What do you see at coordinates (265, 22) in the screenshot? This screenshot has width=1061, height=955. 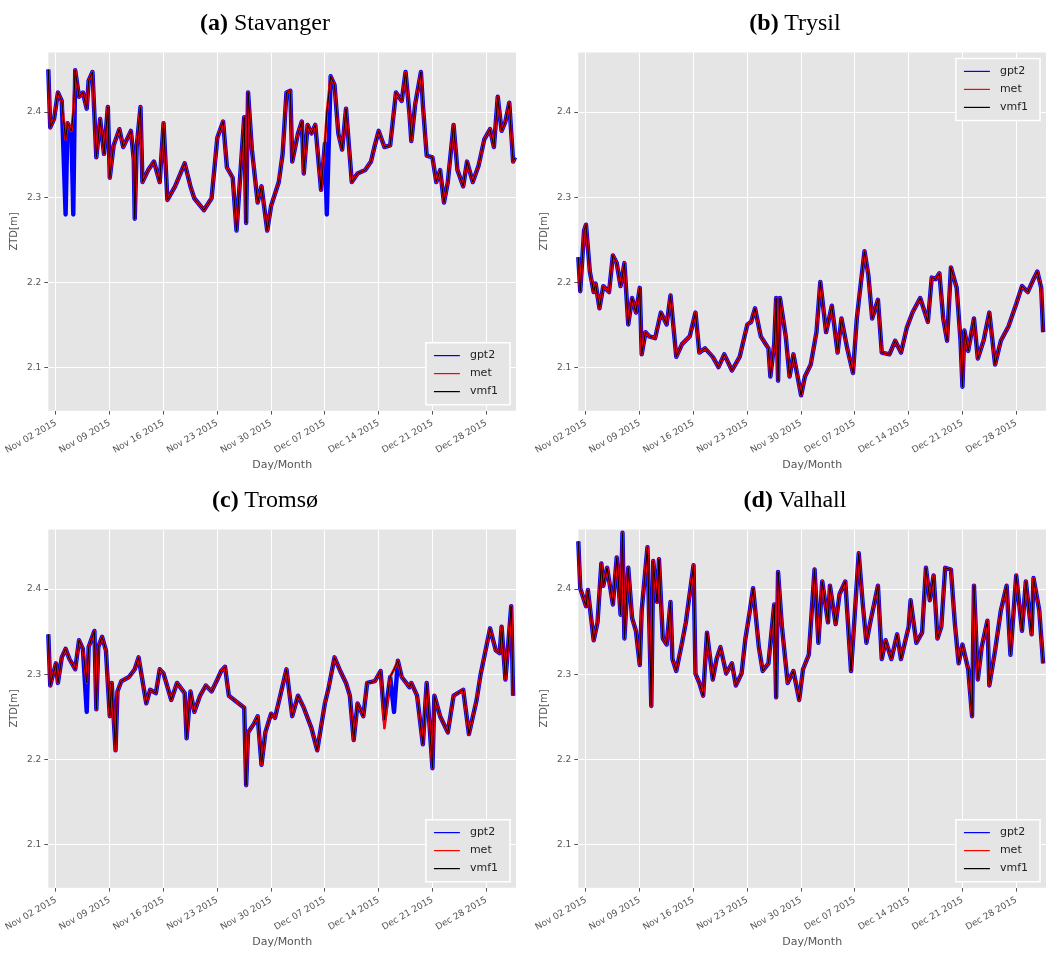 I see `chart-title: (a) Stavanger` at bounding box center [265, 22].